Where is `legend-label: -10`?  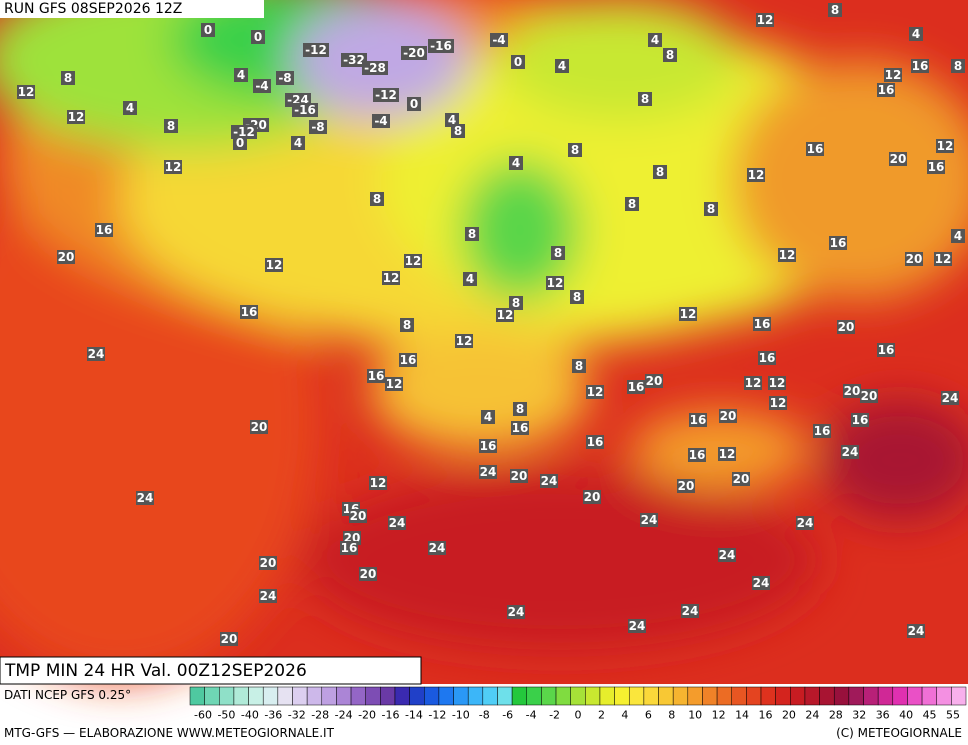 legend-label: -10 is located at coordinates (461, 715).